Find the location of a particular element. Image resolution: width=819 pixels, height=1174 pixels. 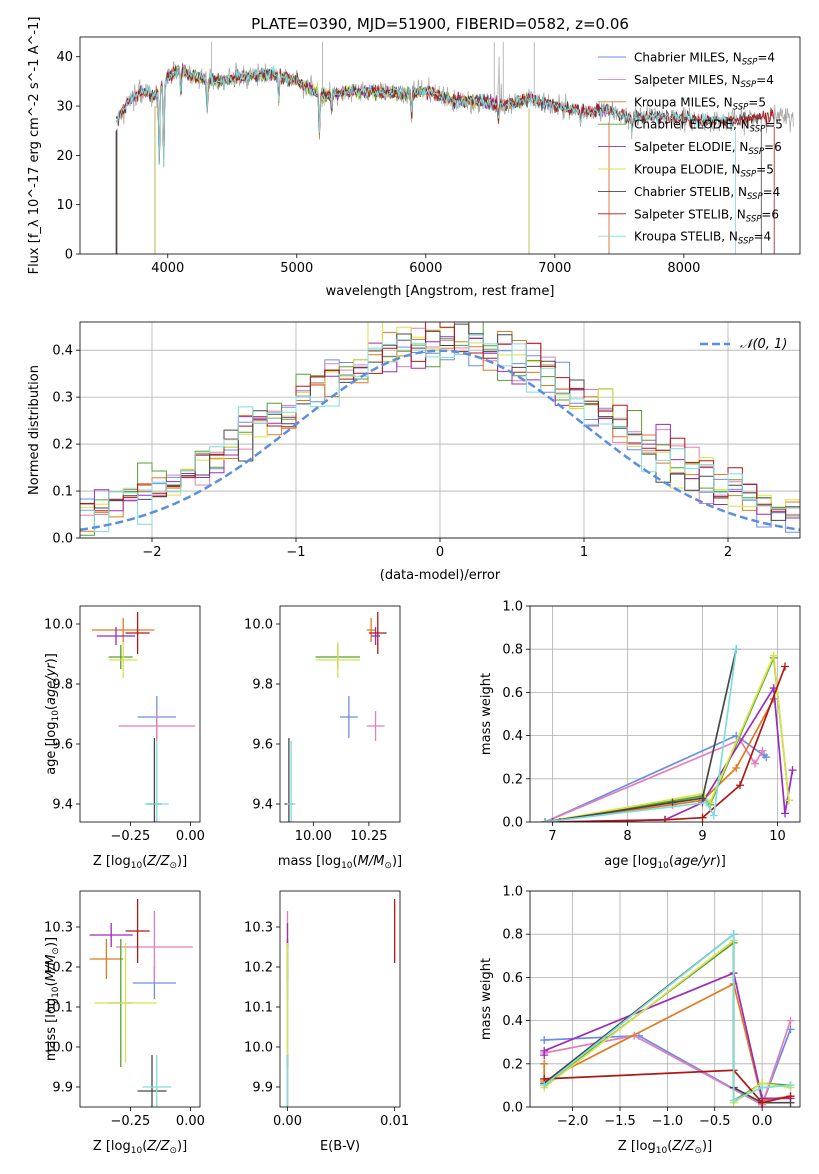

x-tick-label: −1.5 is located at coordinates (620, 1121).